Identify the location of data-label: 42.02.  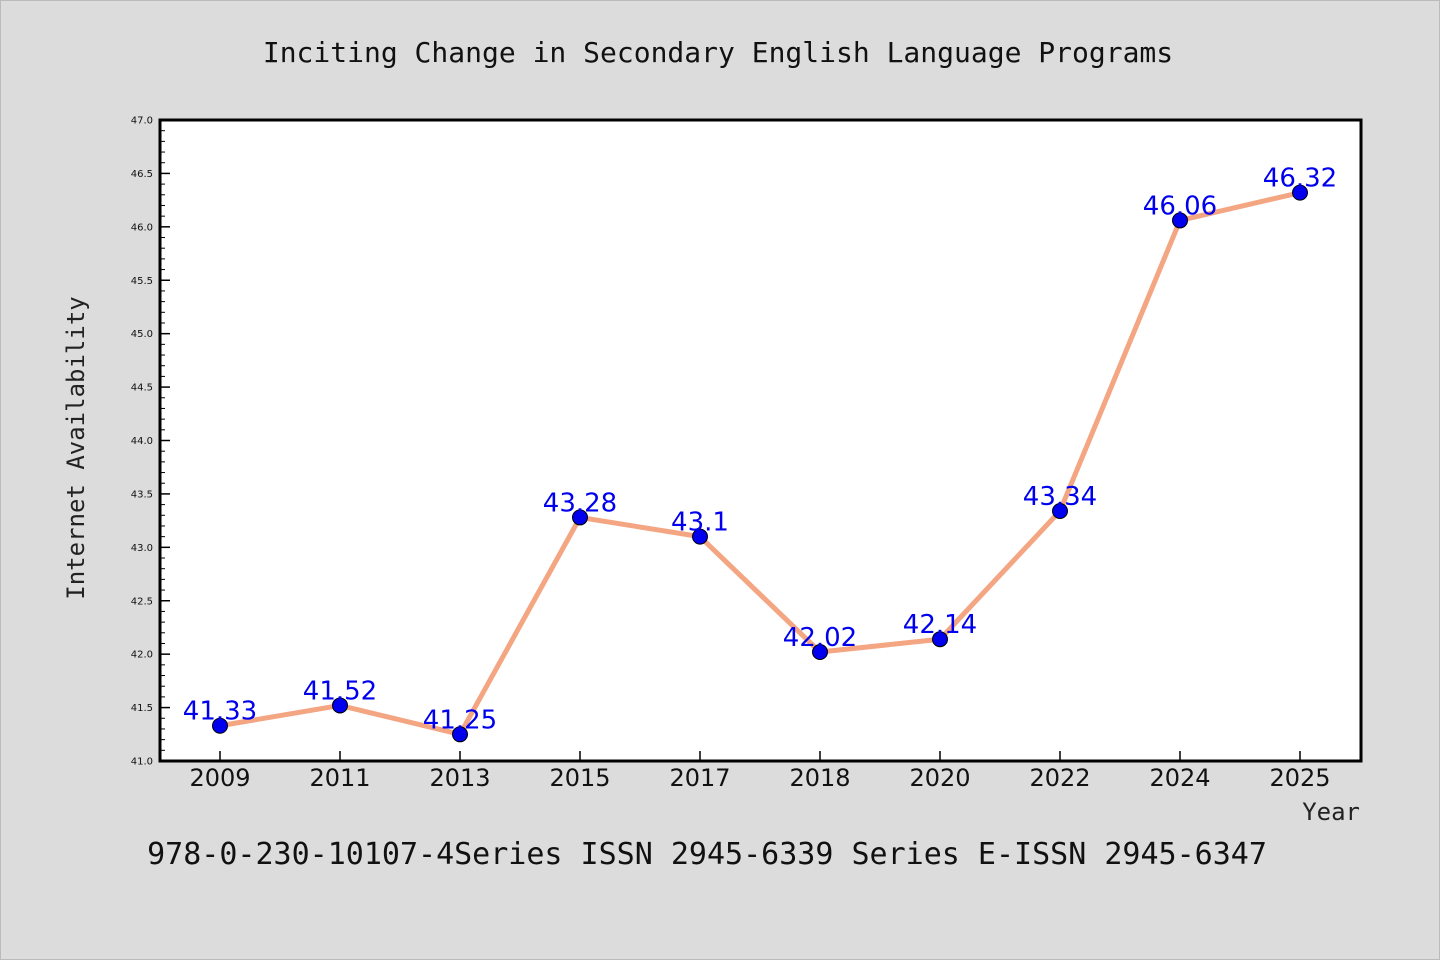
(820, 638).